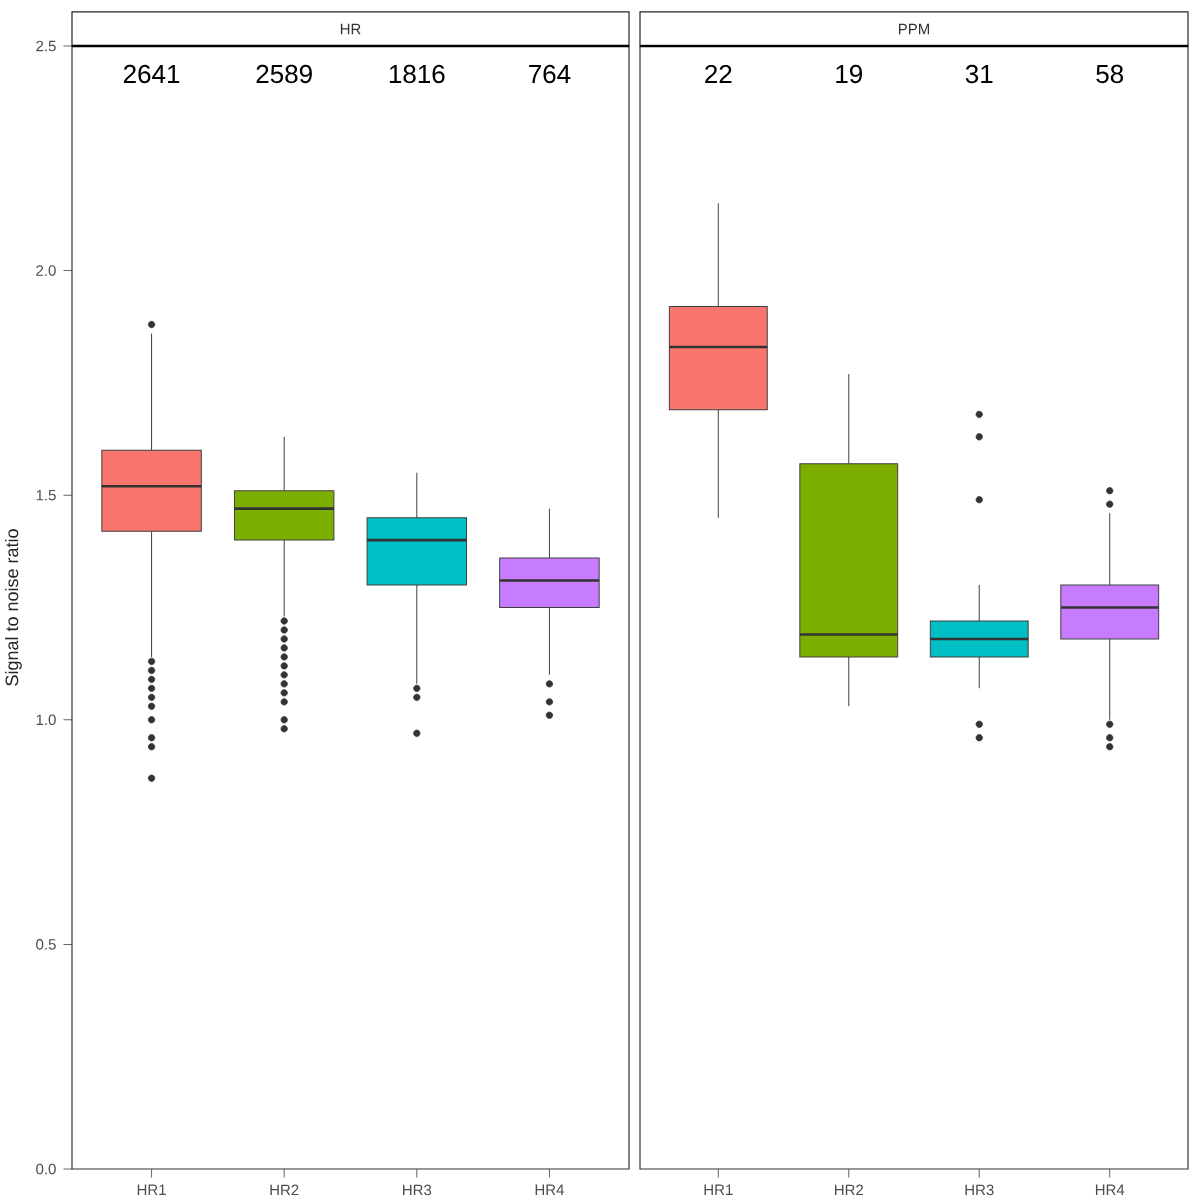 The height and width of the screenshot is (1198, 1190). Describe the element at coordinates (1110, 74) in the screenshot. I see `annotation: 58` at that location.